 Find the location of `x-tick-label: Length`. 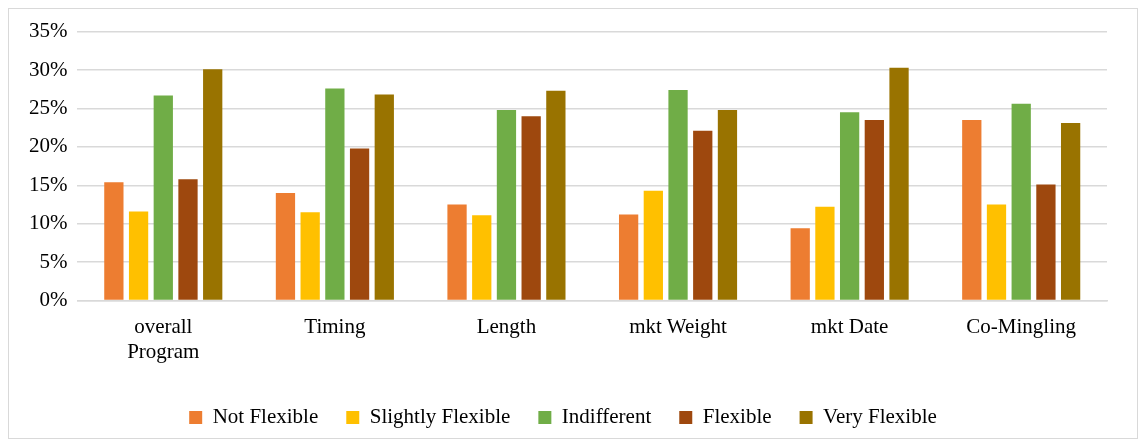

x-tick-label: Length is located at coordinates (506, 325).